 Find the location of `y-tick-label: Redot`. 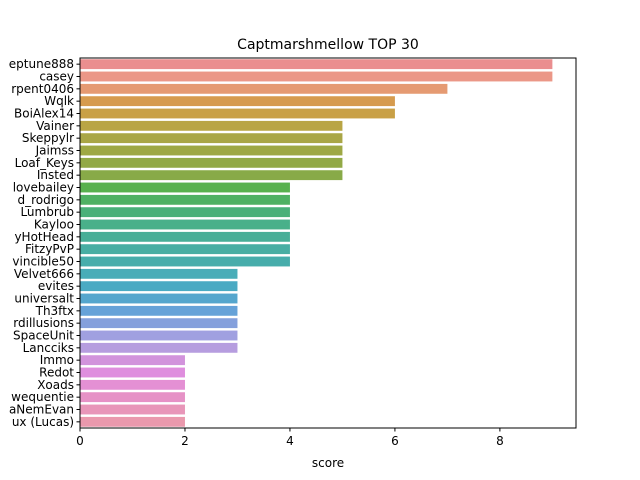

y-tick-label: Redot is located at coordinates (56, 373).